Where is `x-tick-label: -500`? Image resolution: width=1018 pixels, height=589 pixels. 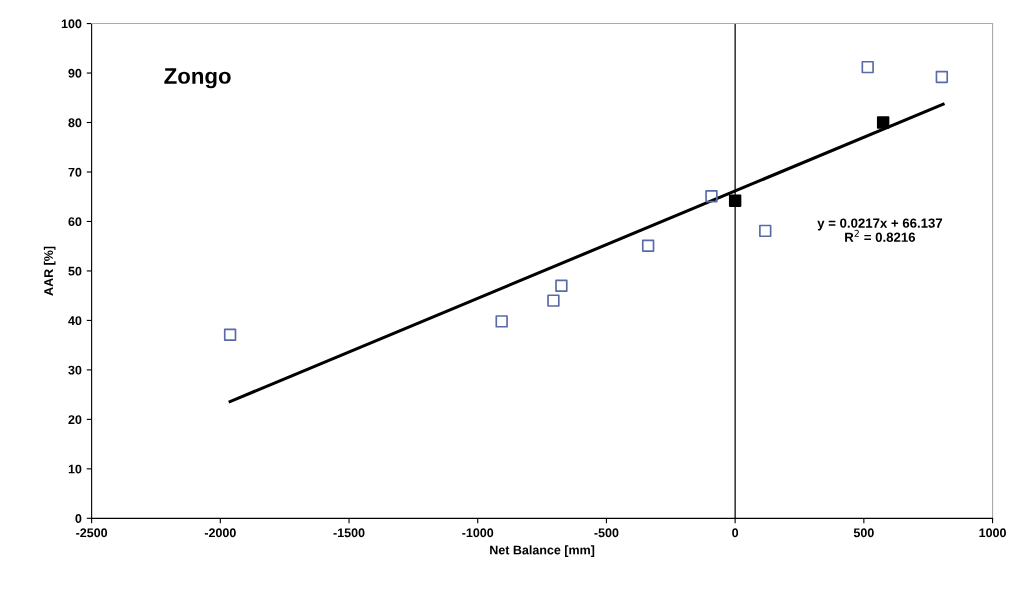
x-tick-label: -500 is located at coordinates (606, 533).